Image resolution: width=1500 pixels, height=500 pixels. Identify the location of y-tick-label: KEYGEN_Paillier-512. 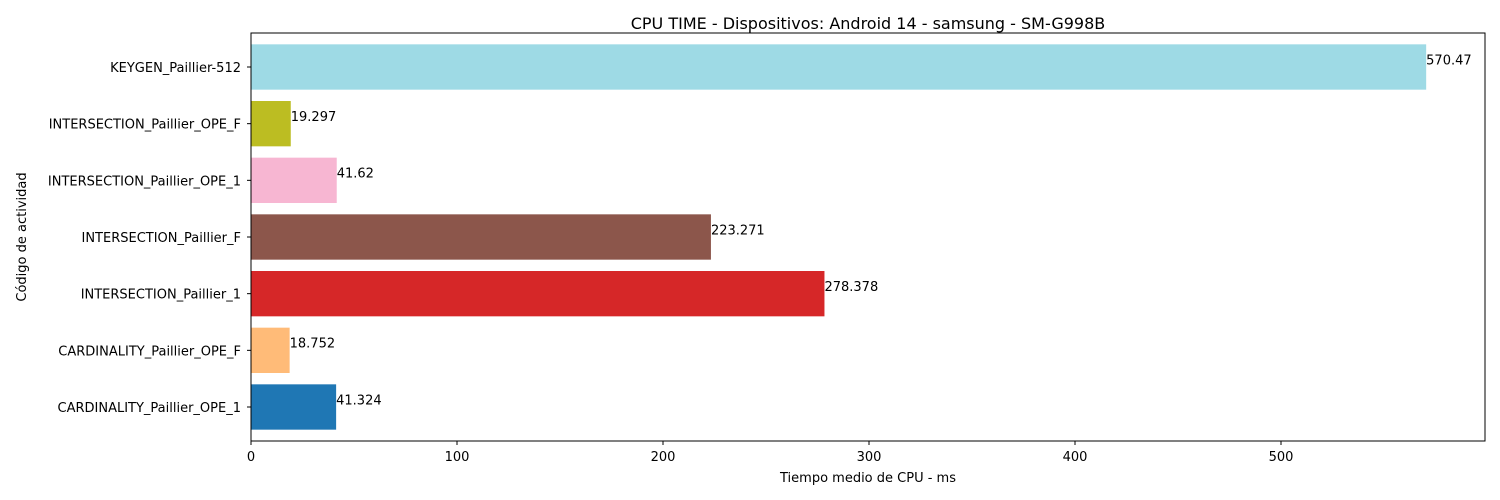
(175, 68).